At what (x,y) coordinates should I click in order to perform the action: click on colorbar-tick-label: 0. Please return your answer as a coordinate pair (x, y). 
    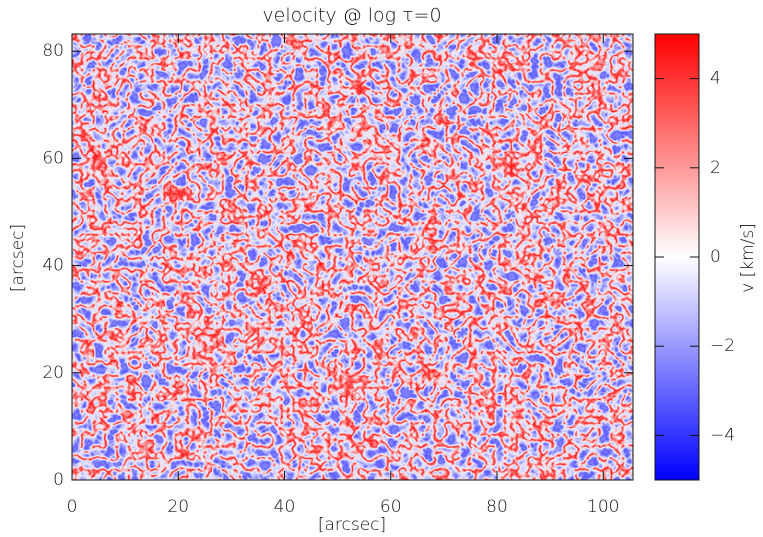
    Looking at the image, I should click on (715, 257).